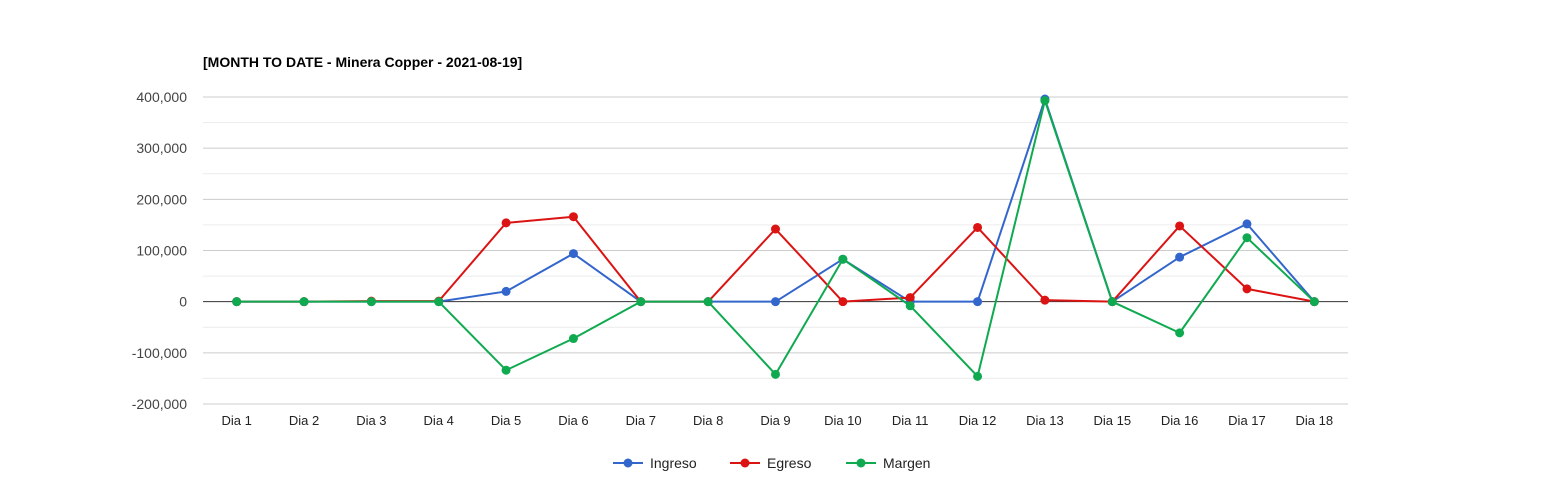 Image resolution: width=1549 pixels, height=500 pixels. I want to click on x-tick-label: Dia 18, so click(1315, 420).